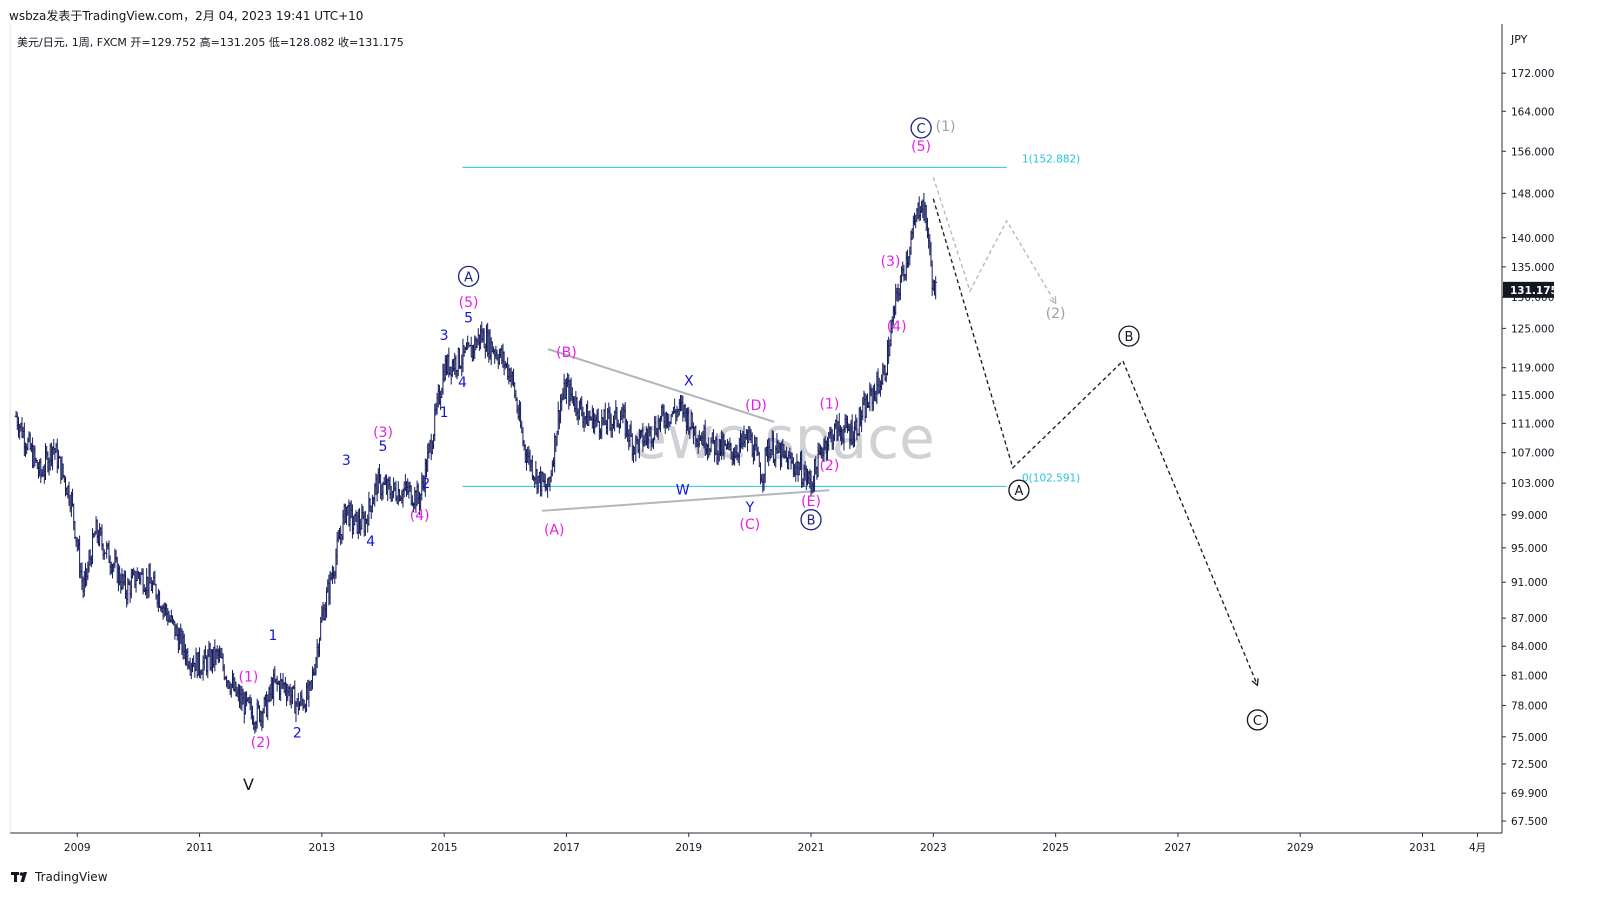 The image size is (1603, 916). I want to click on x-tick-label: 2029, so click(1300, 848).